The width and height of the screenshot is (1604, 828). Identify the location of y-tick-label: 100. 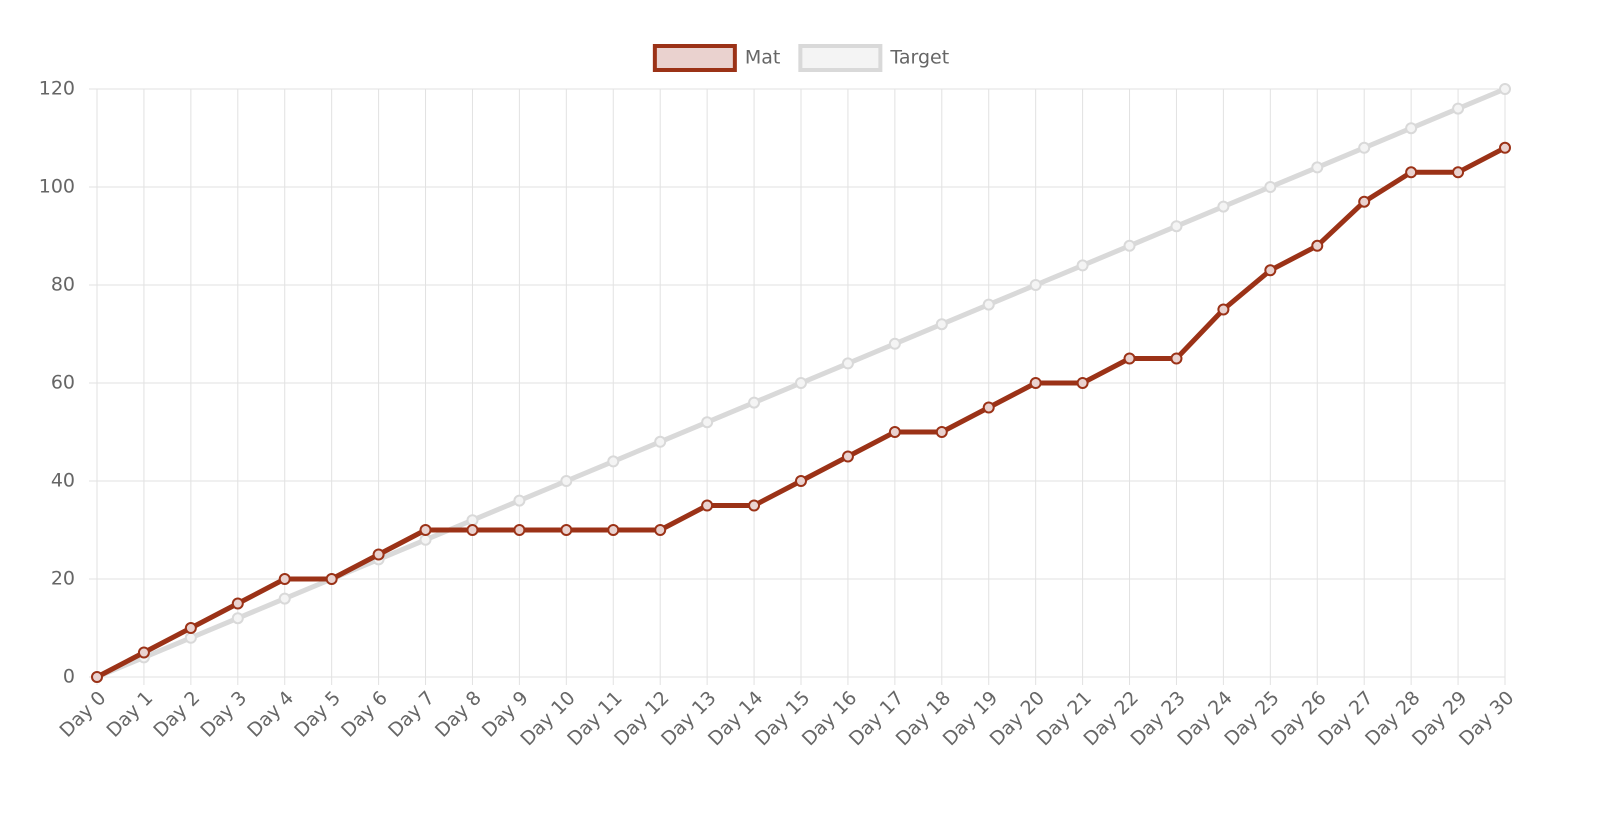
(57, 187).